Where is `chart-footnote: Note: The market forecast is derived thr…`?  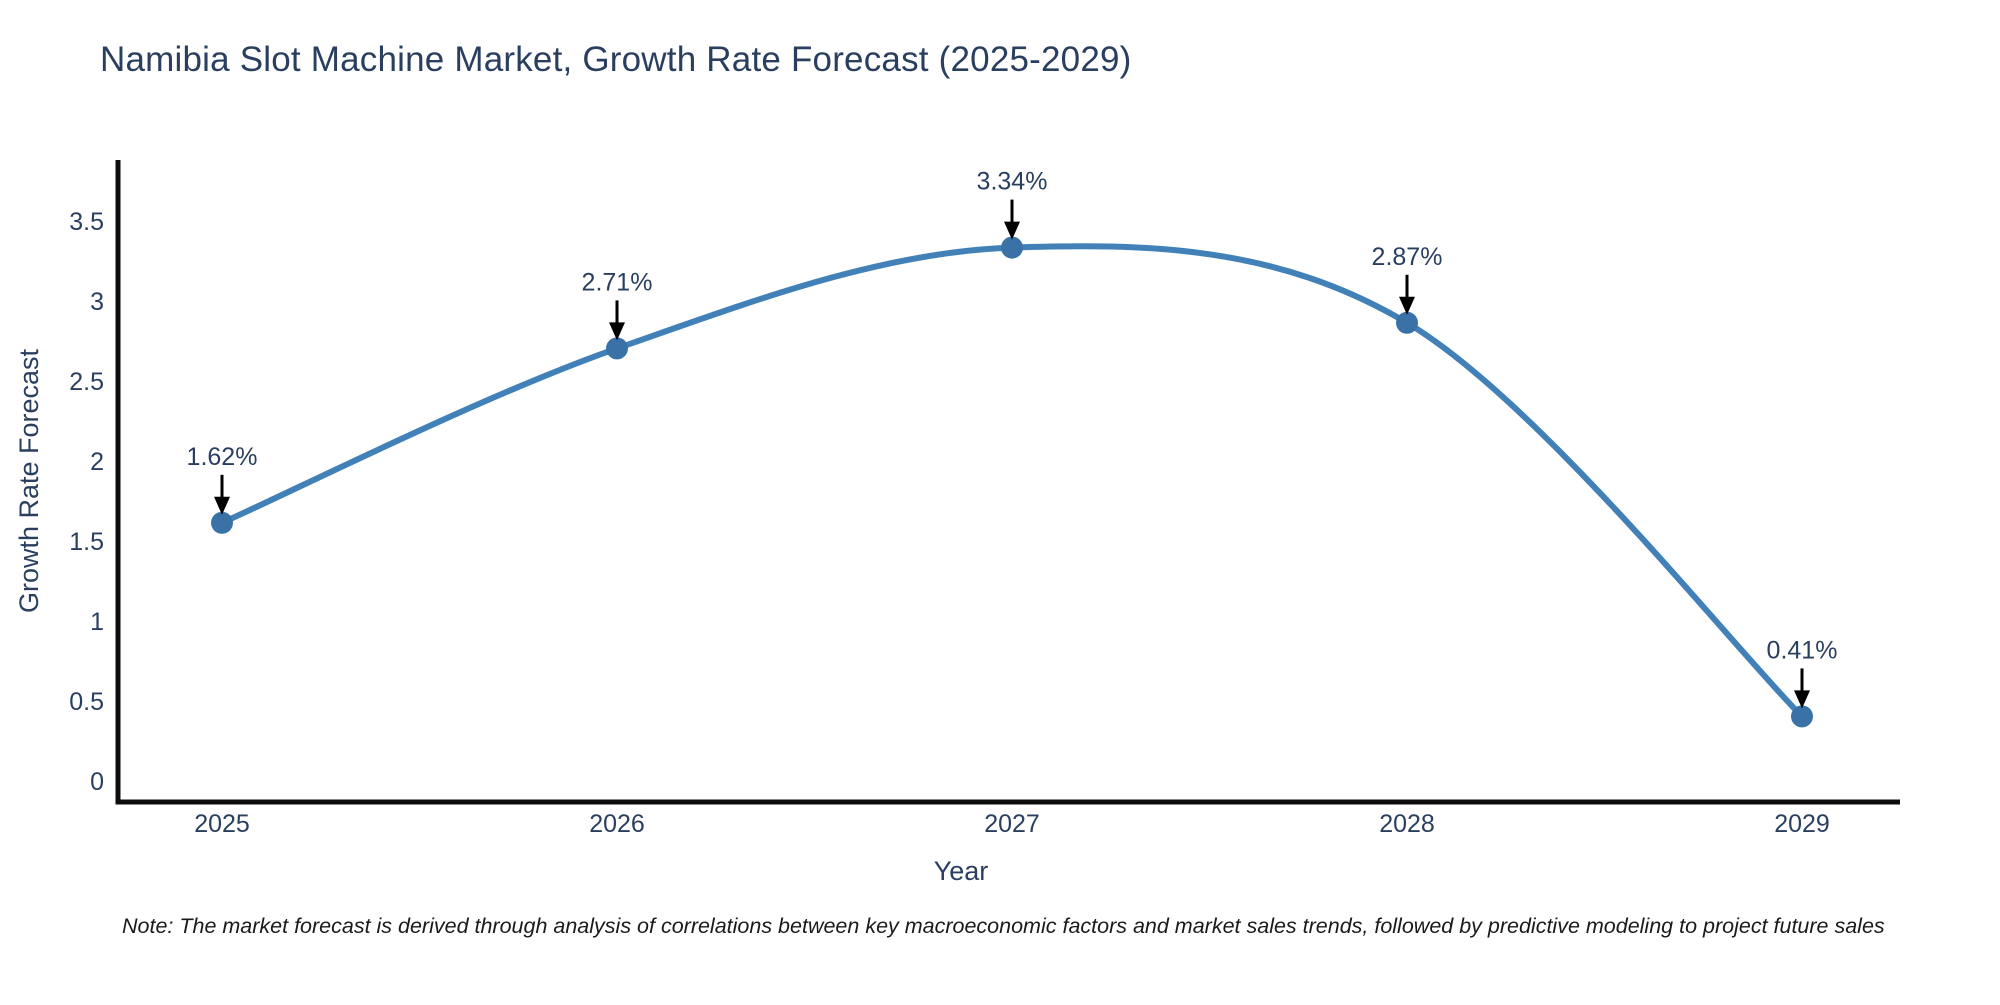 chart-footnote: Note: The market forecast is derived thr… is located at coordinates (1003, 926).